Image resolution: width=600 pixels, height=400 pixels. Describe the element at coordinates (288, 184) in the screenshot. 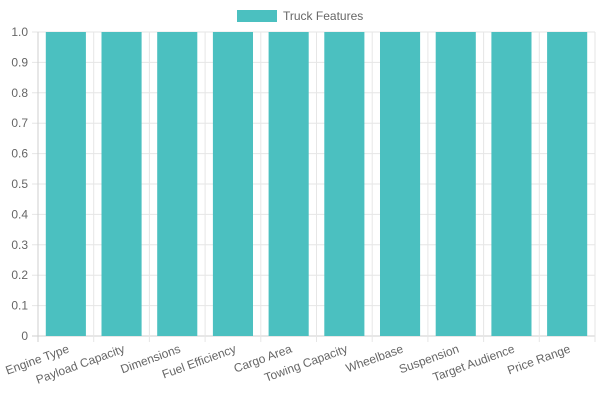

I see `bar-cargo-area` at that location.